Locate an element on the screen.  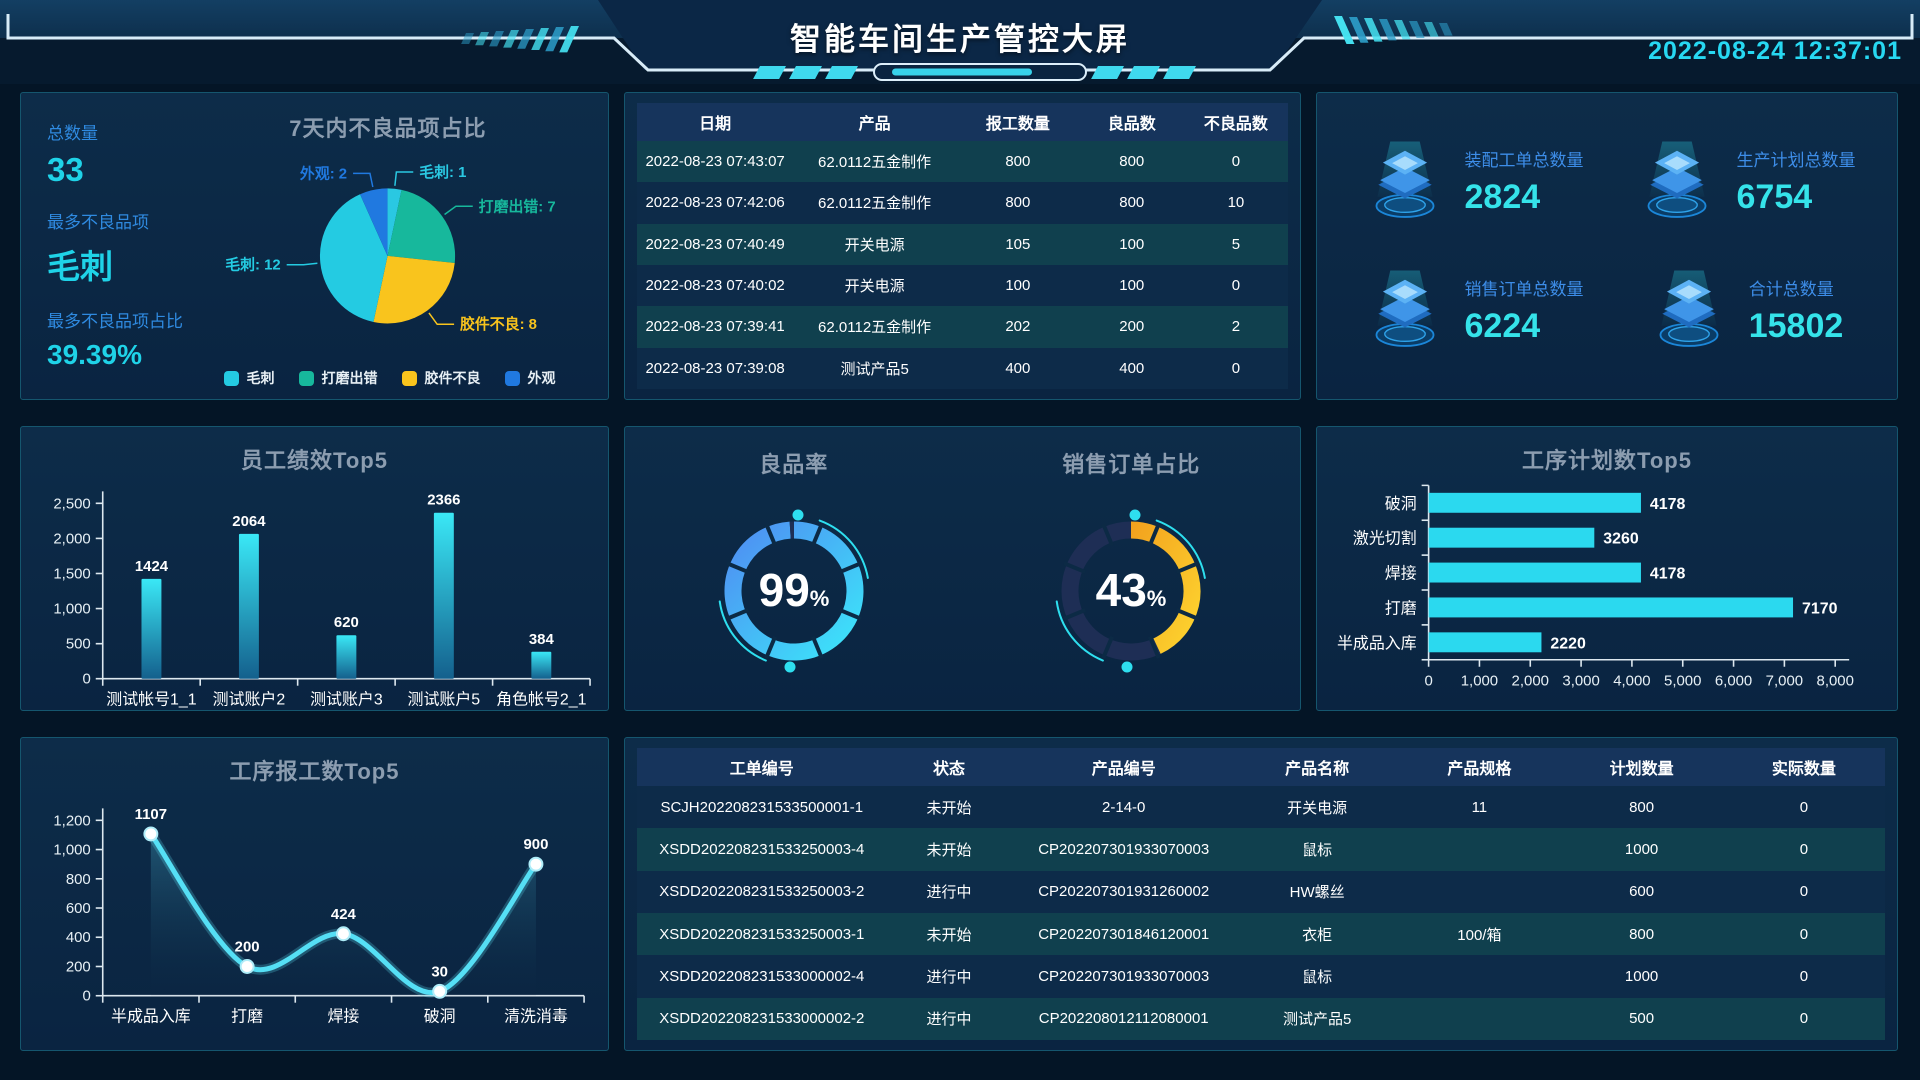
sales-order-ratio-gauge: 销售订单占比 43% is located at coordinates (1132, 568).